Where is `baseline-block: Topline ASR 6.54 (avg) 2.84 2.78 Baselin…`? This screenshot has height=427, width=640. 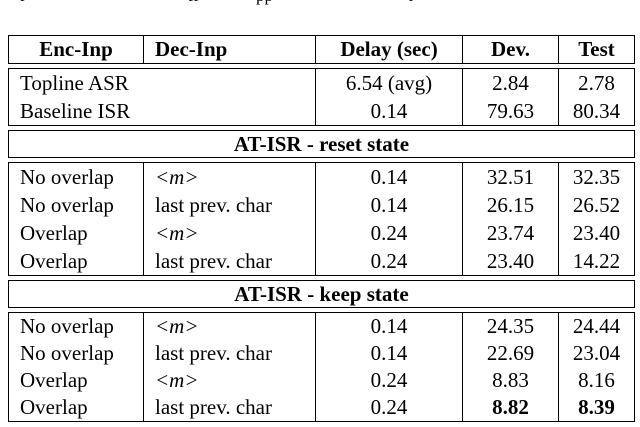 baseline-block: Topline ASR 6.54 (avg) 2.84 2.78 Baselin… is located at coordinates (321, 97).